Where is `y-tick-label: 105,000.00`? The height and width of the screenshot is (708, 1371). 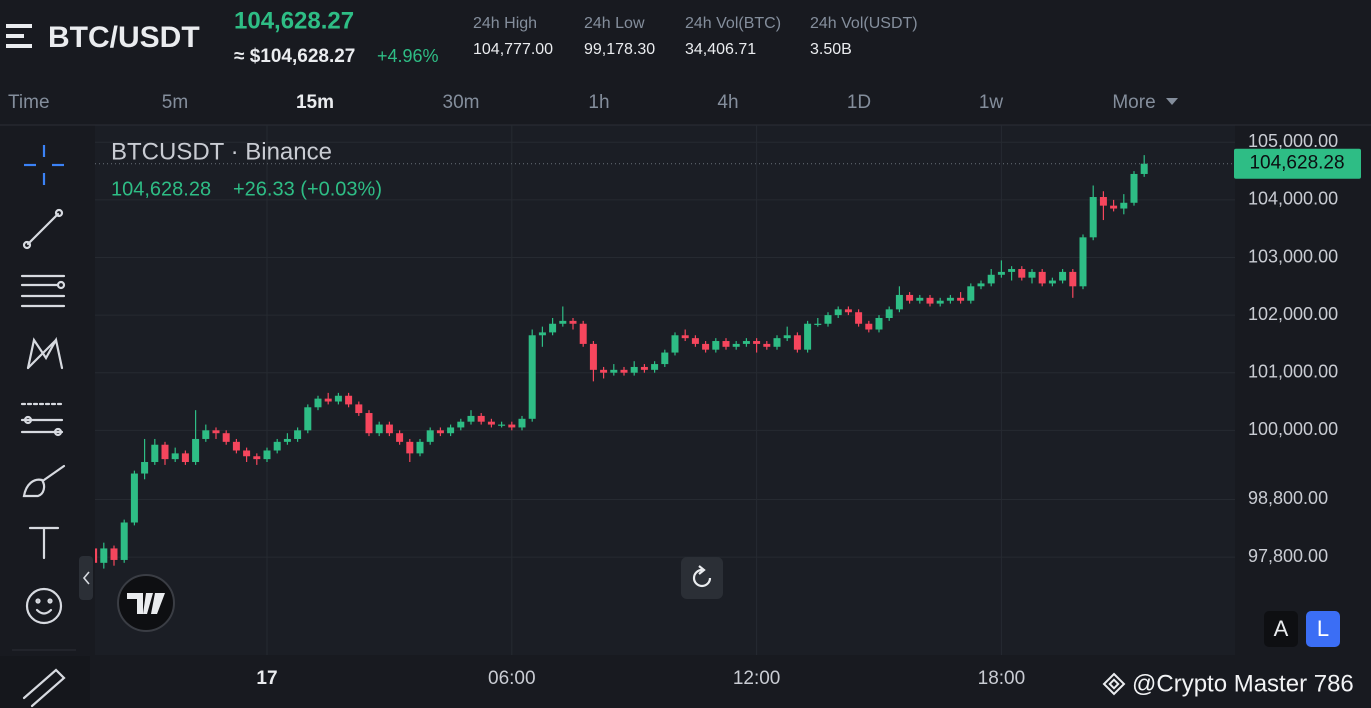 y-tick-label: 105,000.00 is located at coordinates (1293, 141).